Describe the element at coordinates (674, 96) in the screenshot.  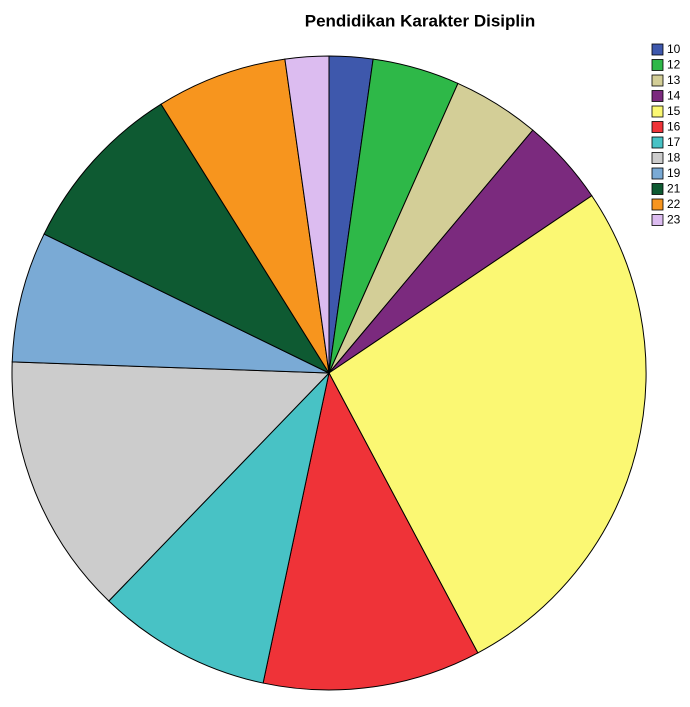
I see `legend-label: 14` at that location.